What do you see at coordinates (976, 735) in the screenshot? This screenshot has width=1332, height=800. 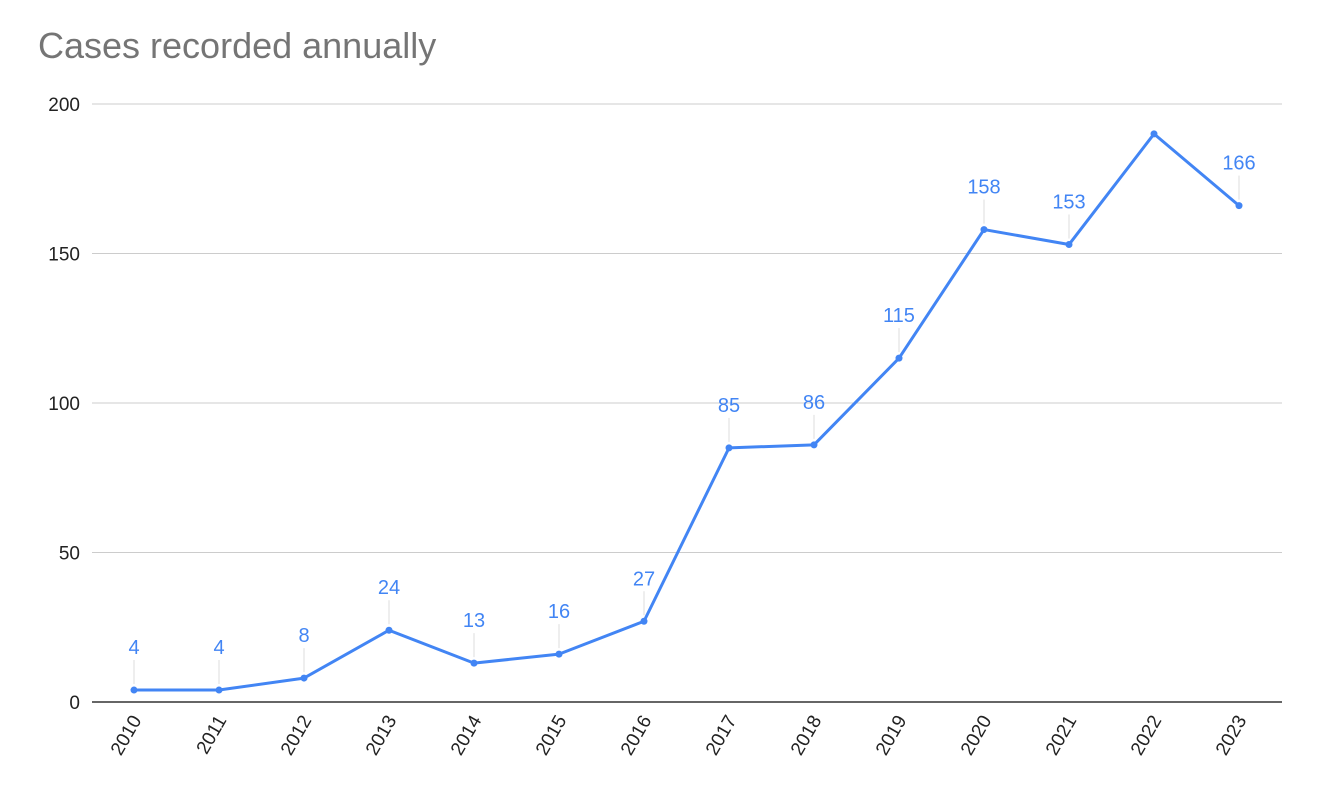 I see `x-tick-label: 2020` at bounding box center [976, 735].